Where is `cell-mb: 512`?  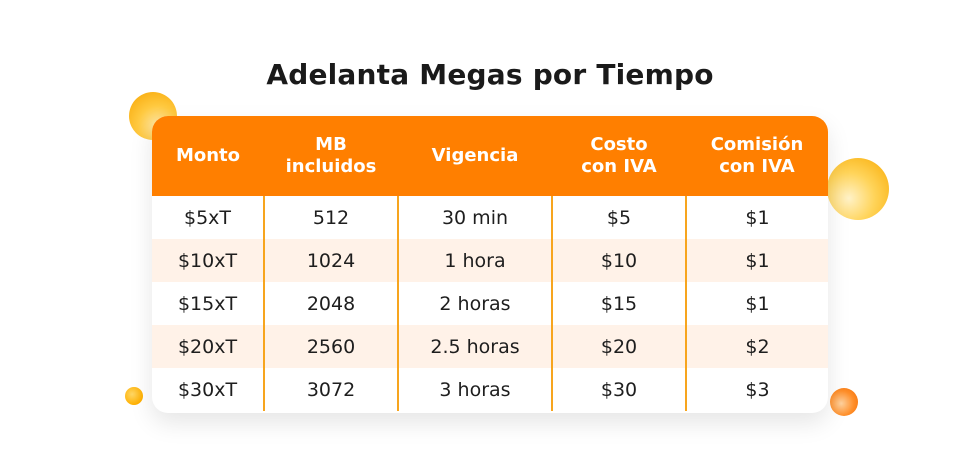
cell-mb: 512 is located at coordinates (330, 217).